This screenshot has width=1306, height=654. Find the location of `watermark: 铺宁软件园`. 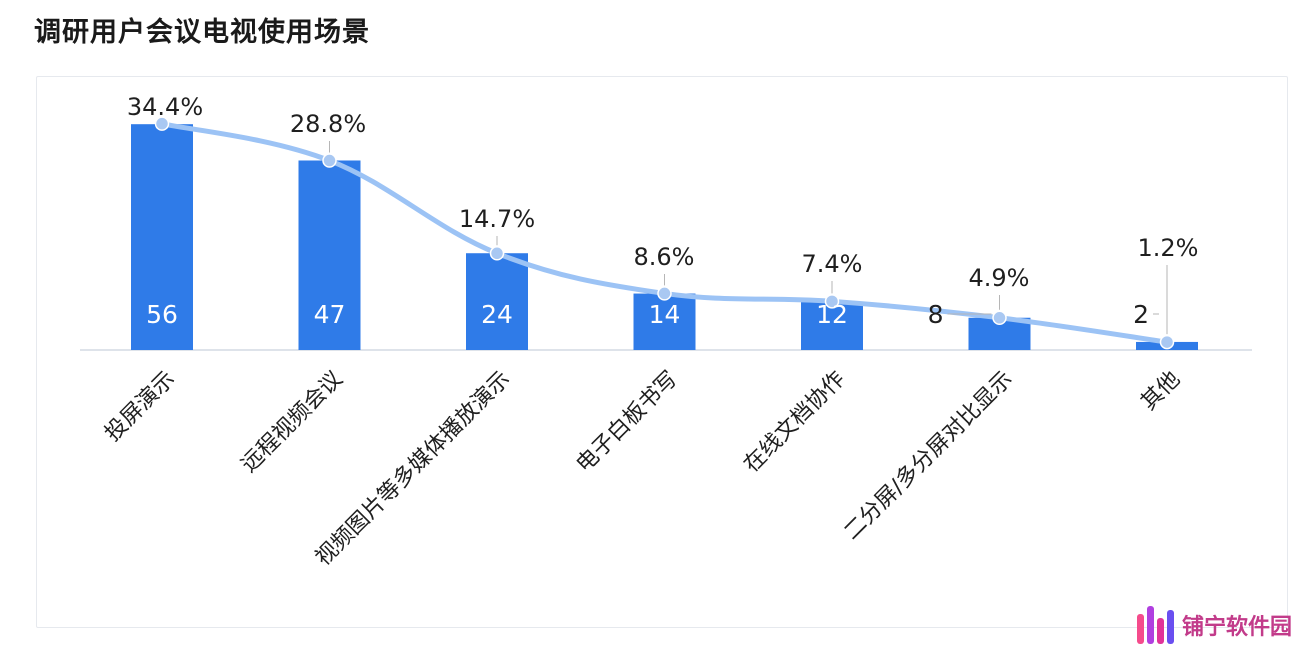

watermark: 铺宁软件园 is located at coordinates (1214, 625).